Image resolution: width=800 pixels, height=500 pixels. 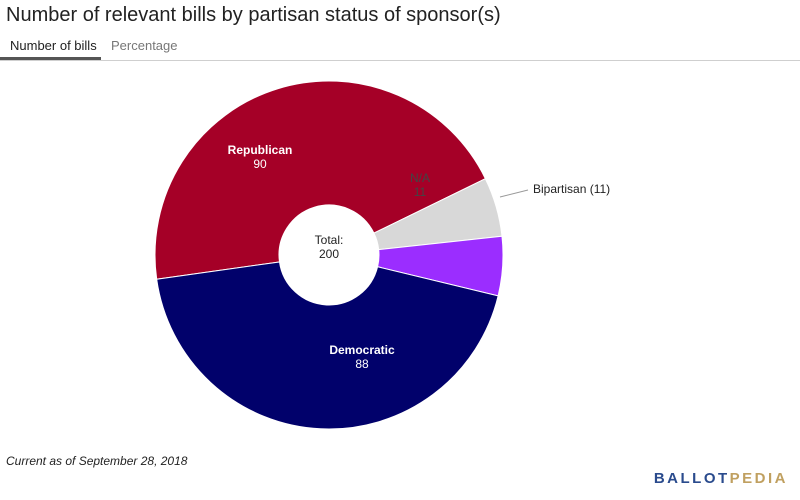 I want to click on tab-percentage: Percentage, so click(x=144, y=45).